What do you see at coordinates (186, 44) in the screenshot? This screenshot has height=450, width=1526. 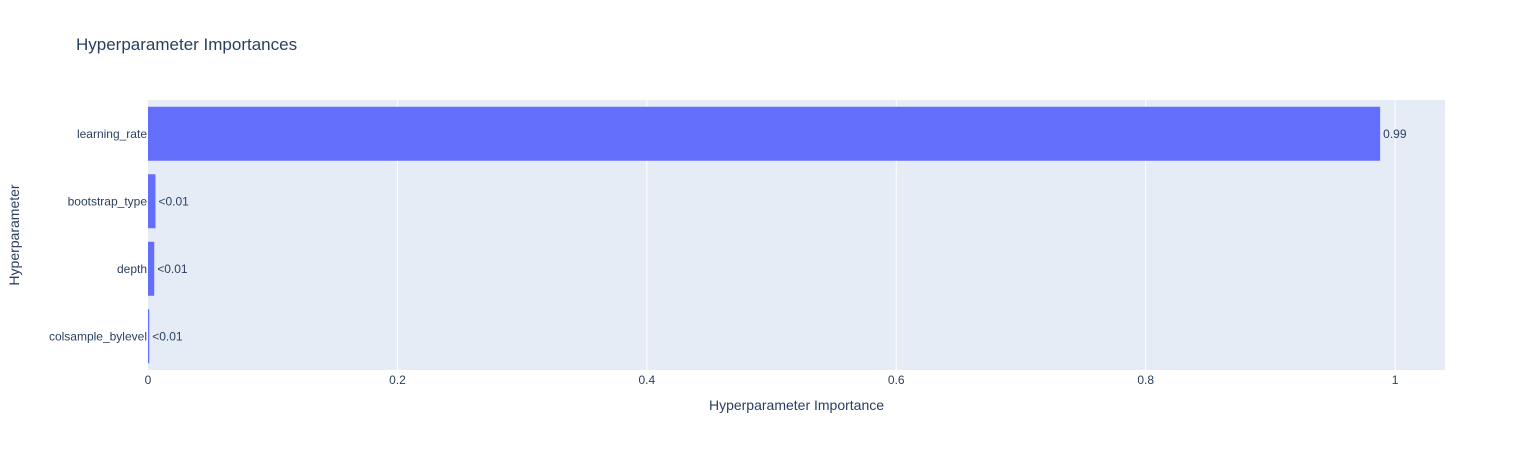 I see `chart-title: Hyperparameter Importances` at bounding box center [186, 44].